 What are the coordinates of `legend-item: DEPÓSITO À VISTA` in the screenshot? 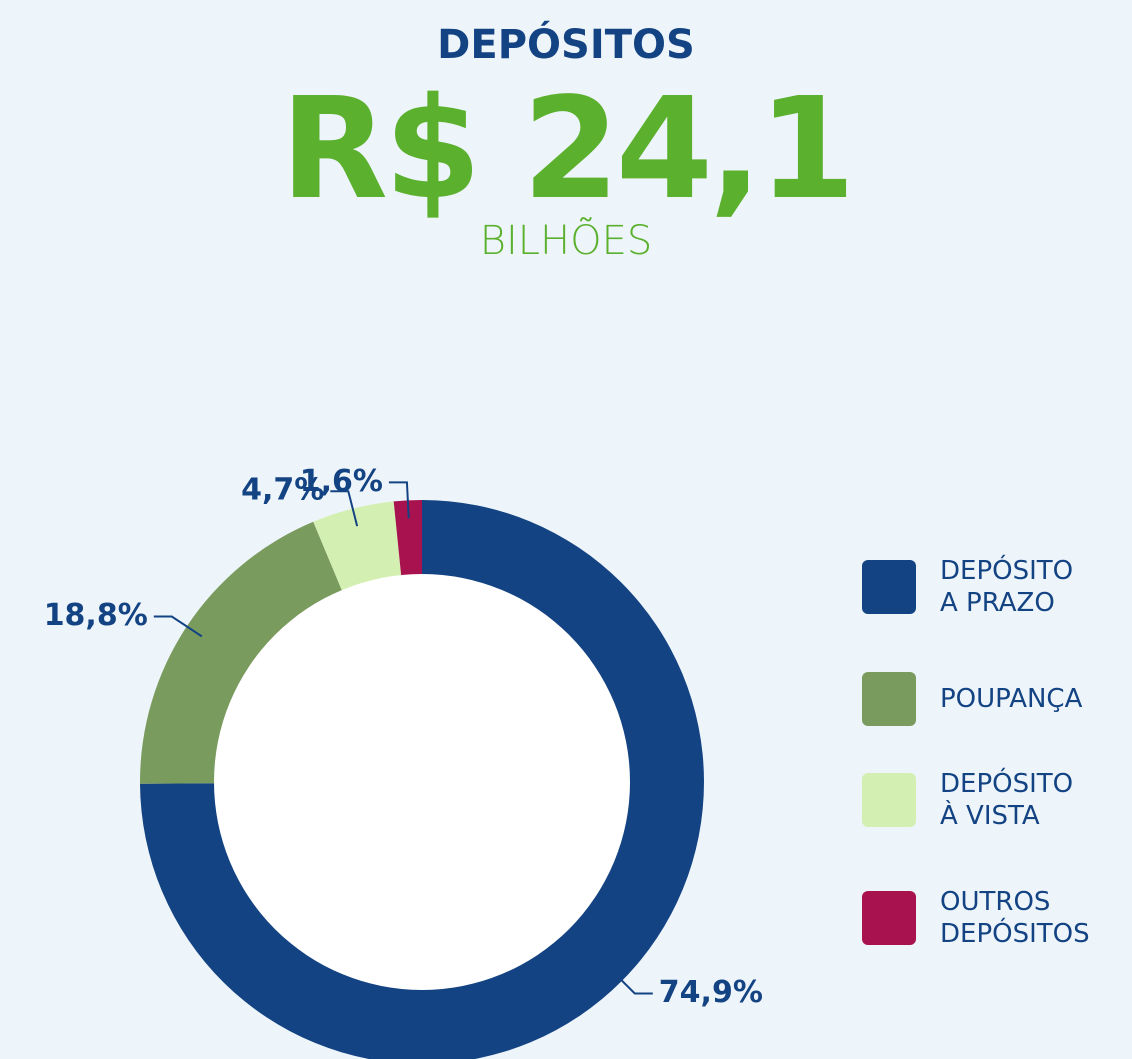 It's located at (997, 800).